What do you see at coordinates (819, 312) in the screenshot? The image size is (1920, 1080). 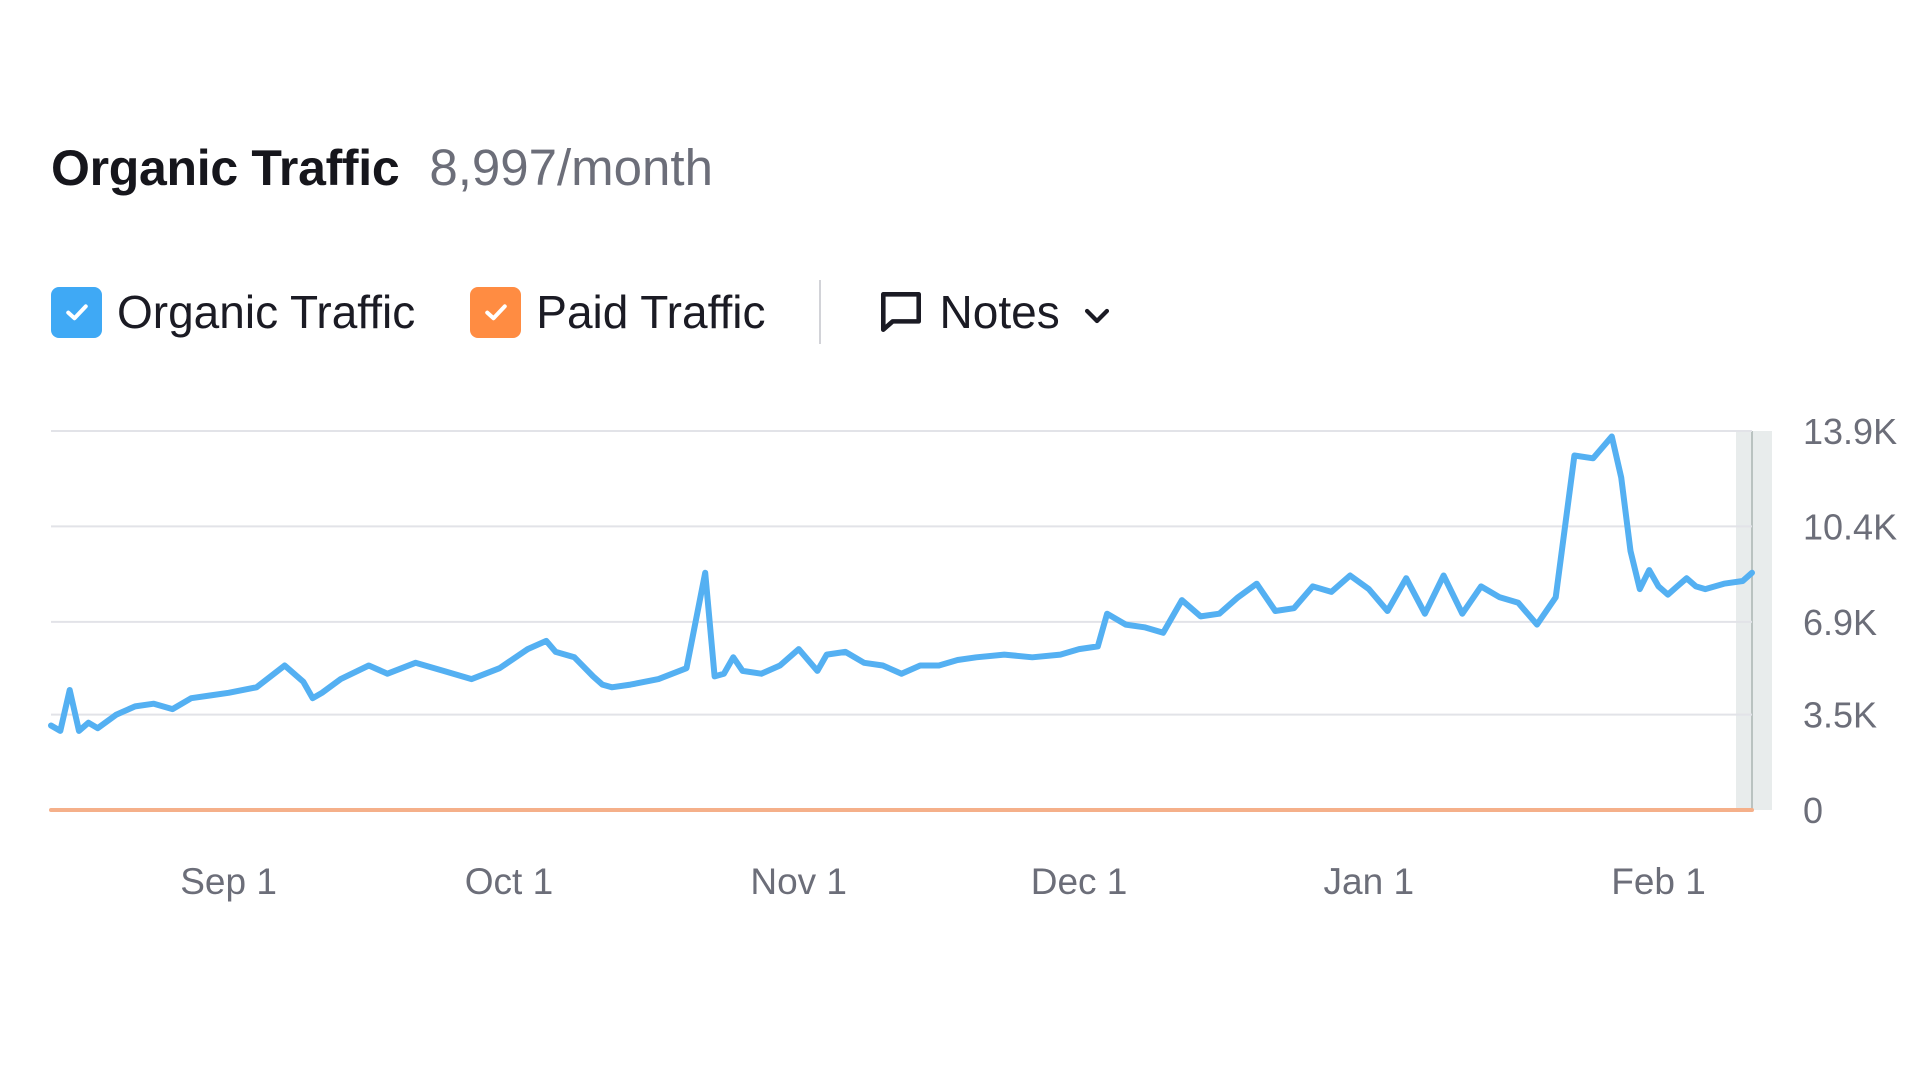 I see `legend-divider` at bounding box center [819, 312].